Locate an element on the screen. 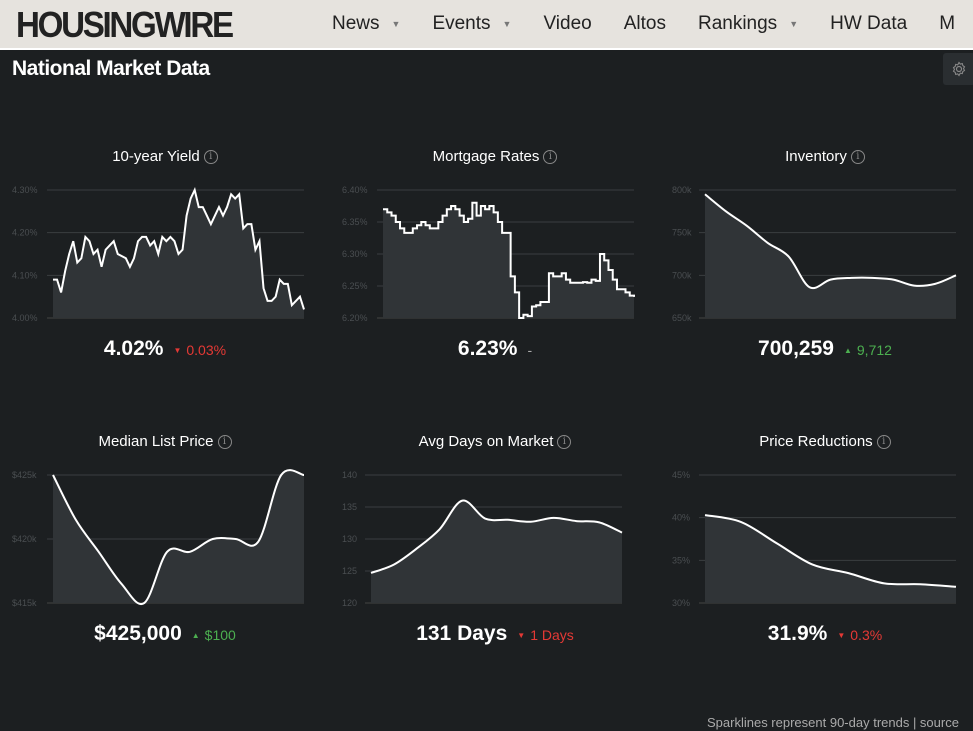 The height and width of the screenshot is (731, 973). panel-title: Mortgage Rates i is located at coordinates (495, 156).